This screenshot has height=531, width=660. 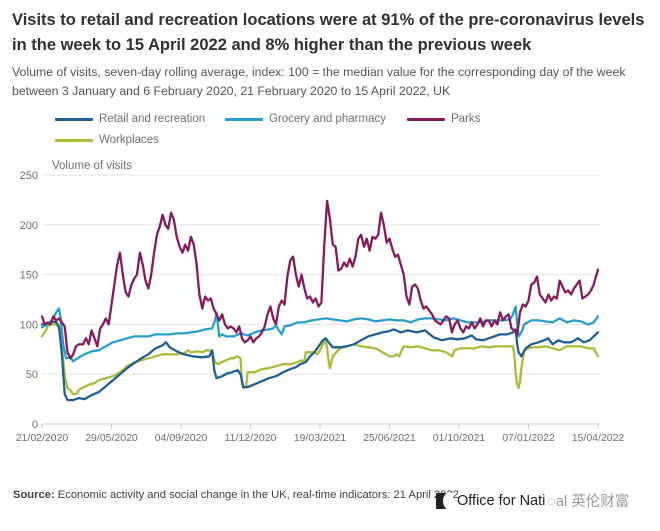 What do you see at coordinates (327, 119) in the screenshot?
I see `legend-label-grocery: Grocery and pharmacy` at bounding box center [327, 119].